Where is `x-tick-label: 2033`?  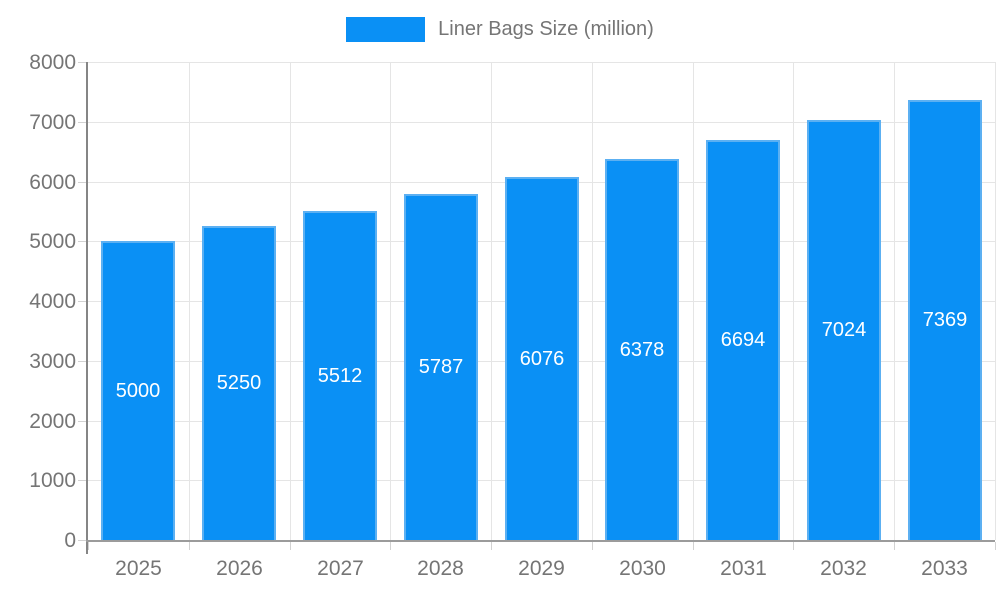 x-tick-label: 2033 is located at coordinates (944, 568).